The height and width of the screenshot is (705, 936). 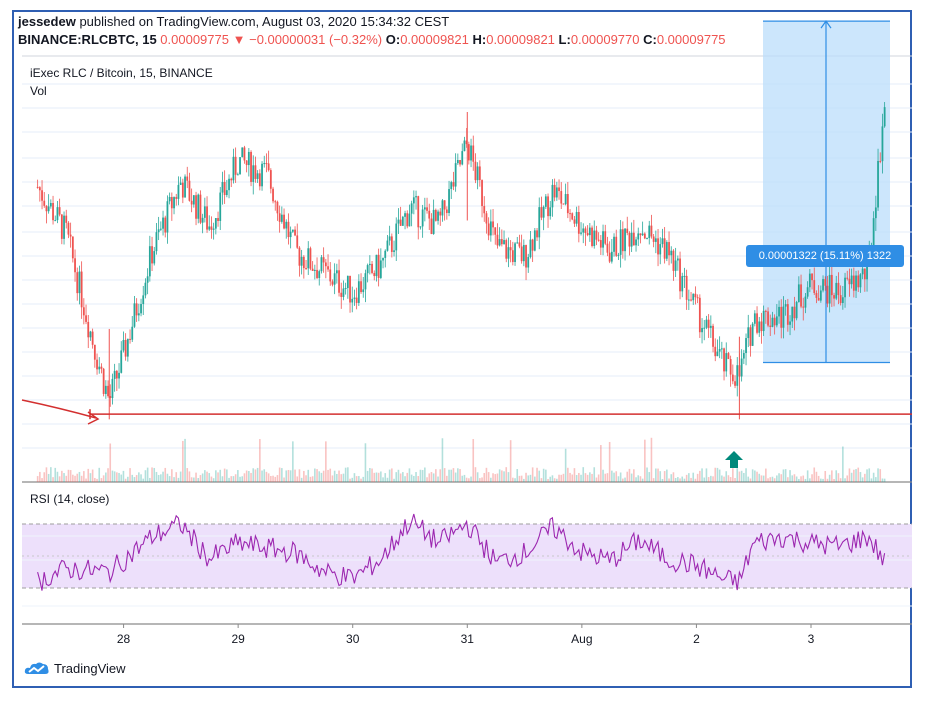 What do you see at coordinates (316, 39) in the screenshot?
I see `price-change: −0.00000031 (−0.32%)` at bounding box center [316, 39].